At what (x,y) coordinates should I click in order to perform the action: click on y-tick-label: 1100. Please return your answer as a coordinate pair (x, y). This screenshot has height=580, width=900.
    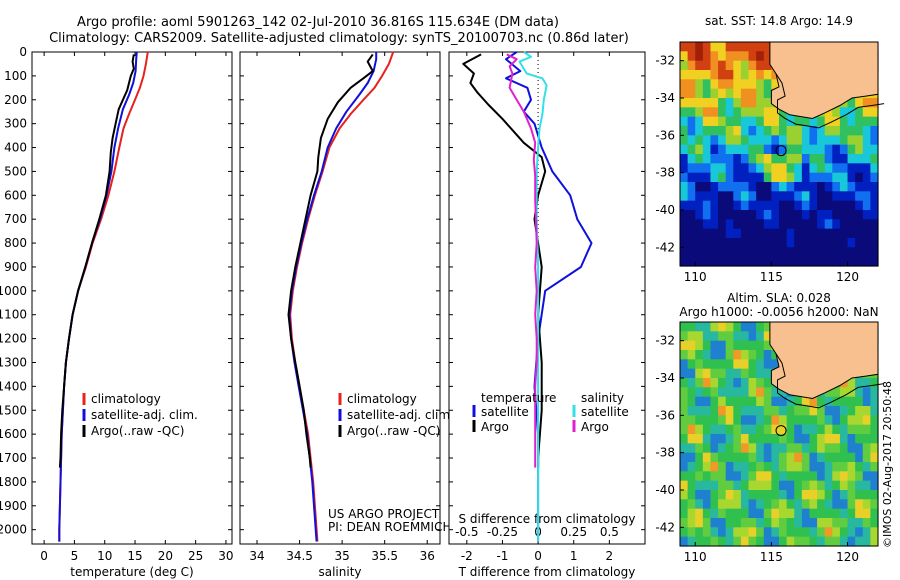
    Looking at the image, I should click on (13, 315).